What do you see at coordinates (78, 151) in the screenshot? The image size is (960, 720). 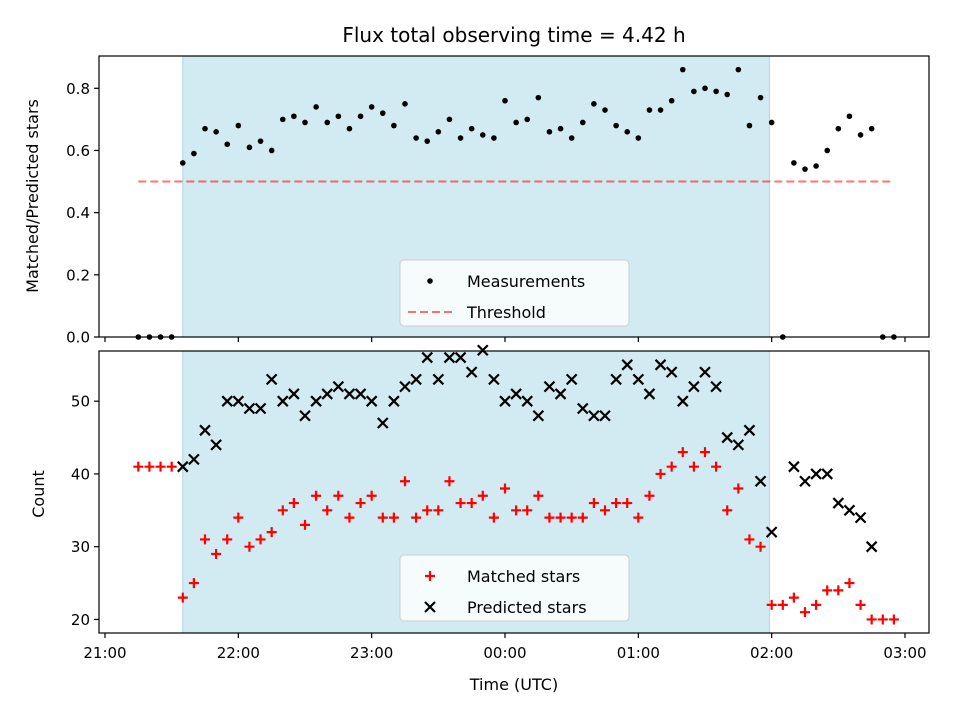 I see `y-tick-label: 0.6` at bounding box center [78, 151].